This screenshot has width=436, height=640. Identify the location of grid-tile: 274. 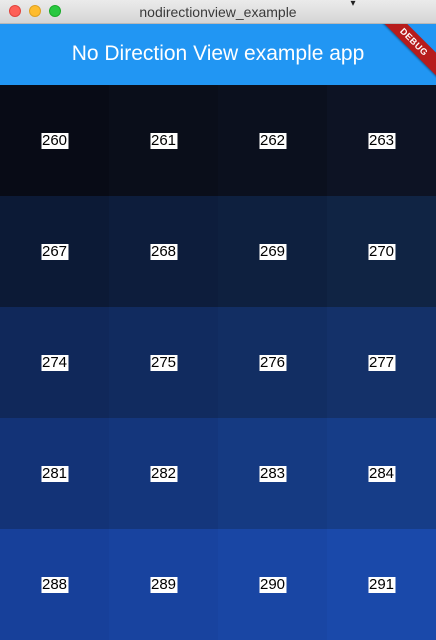
(54, 362).